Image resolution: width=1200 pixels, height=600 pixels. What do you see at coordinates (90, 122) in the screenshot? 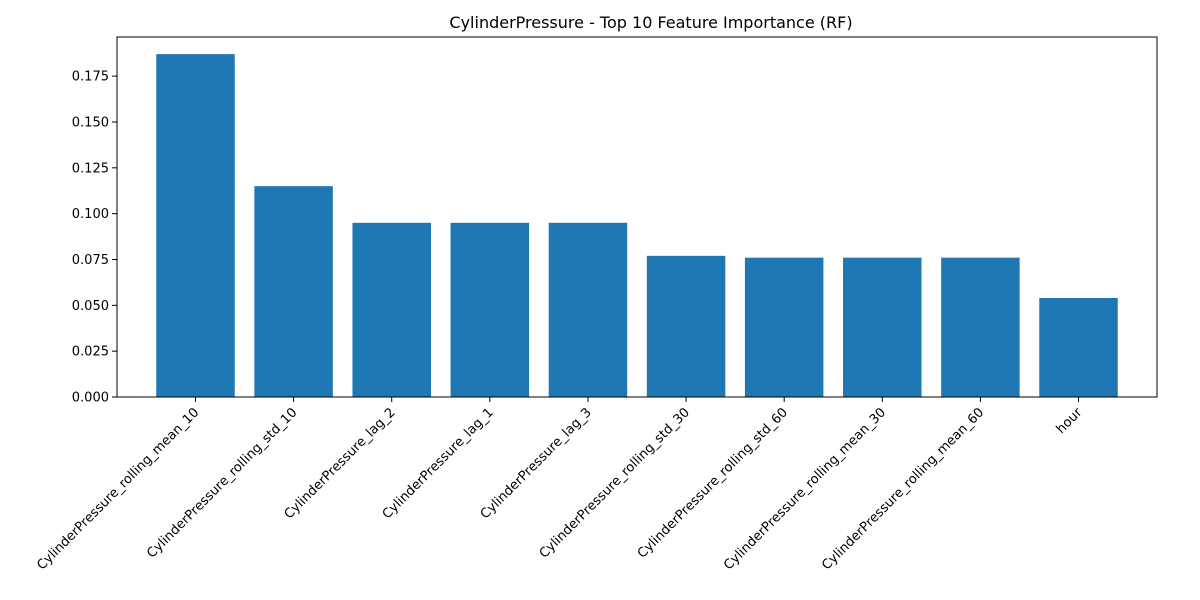
I see `y-tick-label: 0.150` at bounding box center [90, 122].